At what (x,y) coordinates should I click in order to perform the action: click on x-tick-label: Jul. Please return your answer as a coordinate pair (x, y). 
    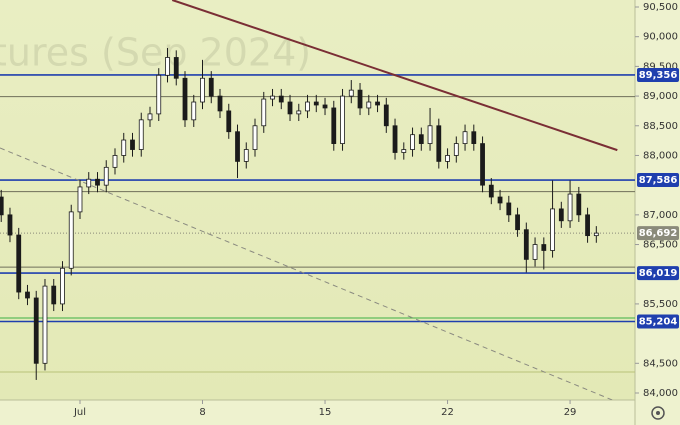
    Looking at the image, I should click on (79, 412).